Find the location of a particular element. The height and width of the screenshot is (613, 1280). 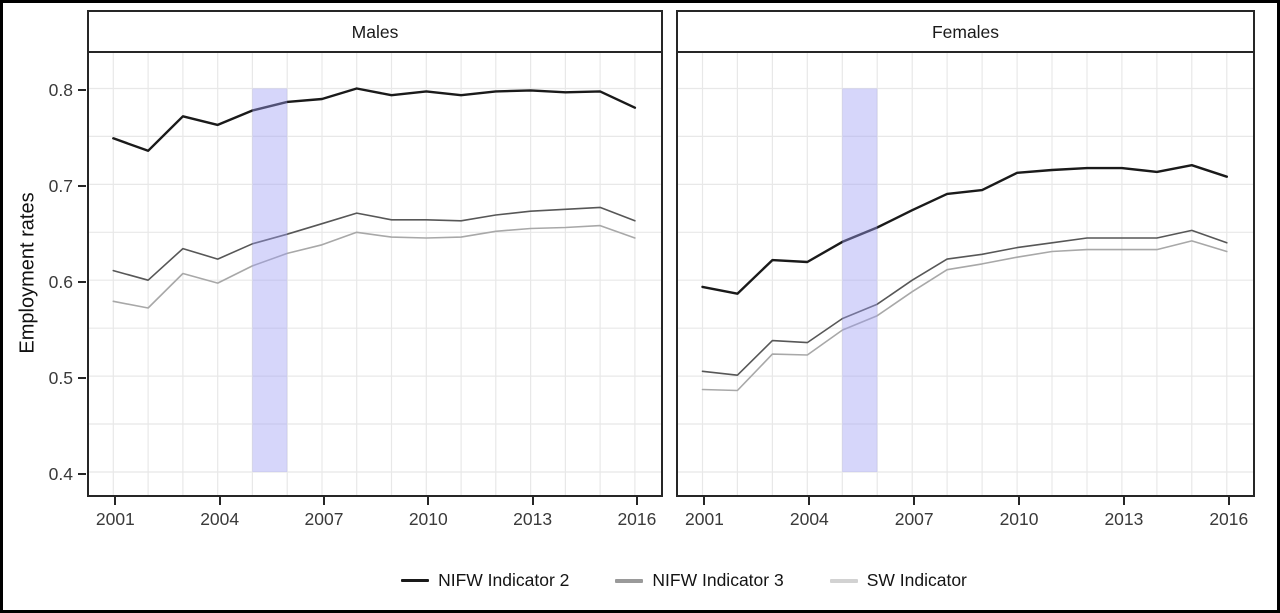

facet-title-females: Females is located at coordinates (965, 32).